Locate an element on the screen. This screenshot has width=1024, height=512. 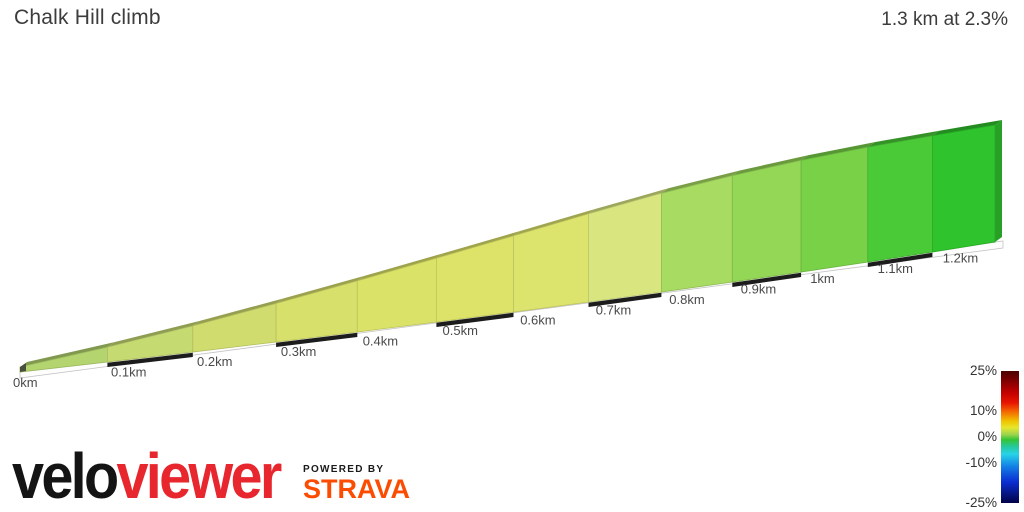
distance-label: 1km is located at coordinates (822, 278).